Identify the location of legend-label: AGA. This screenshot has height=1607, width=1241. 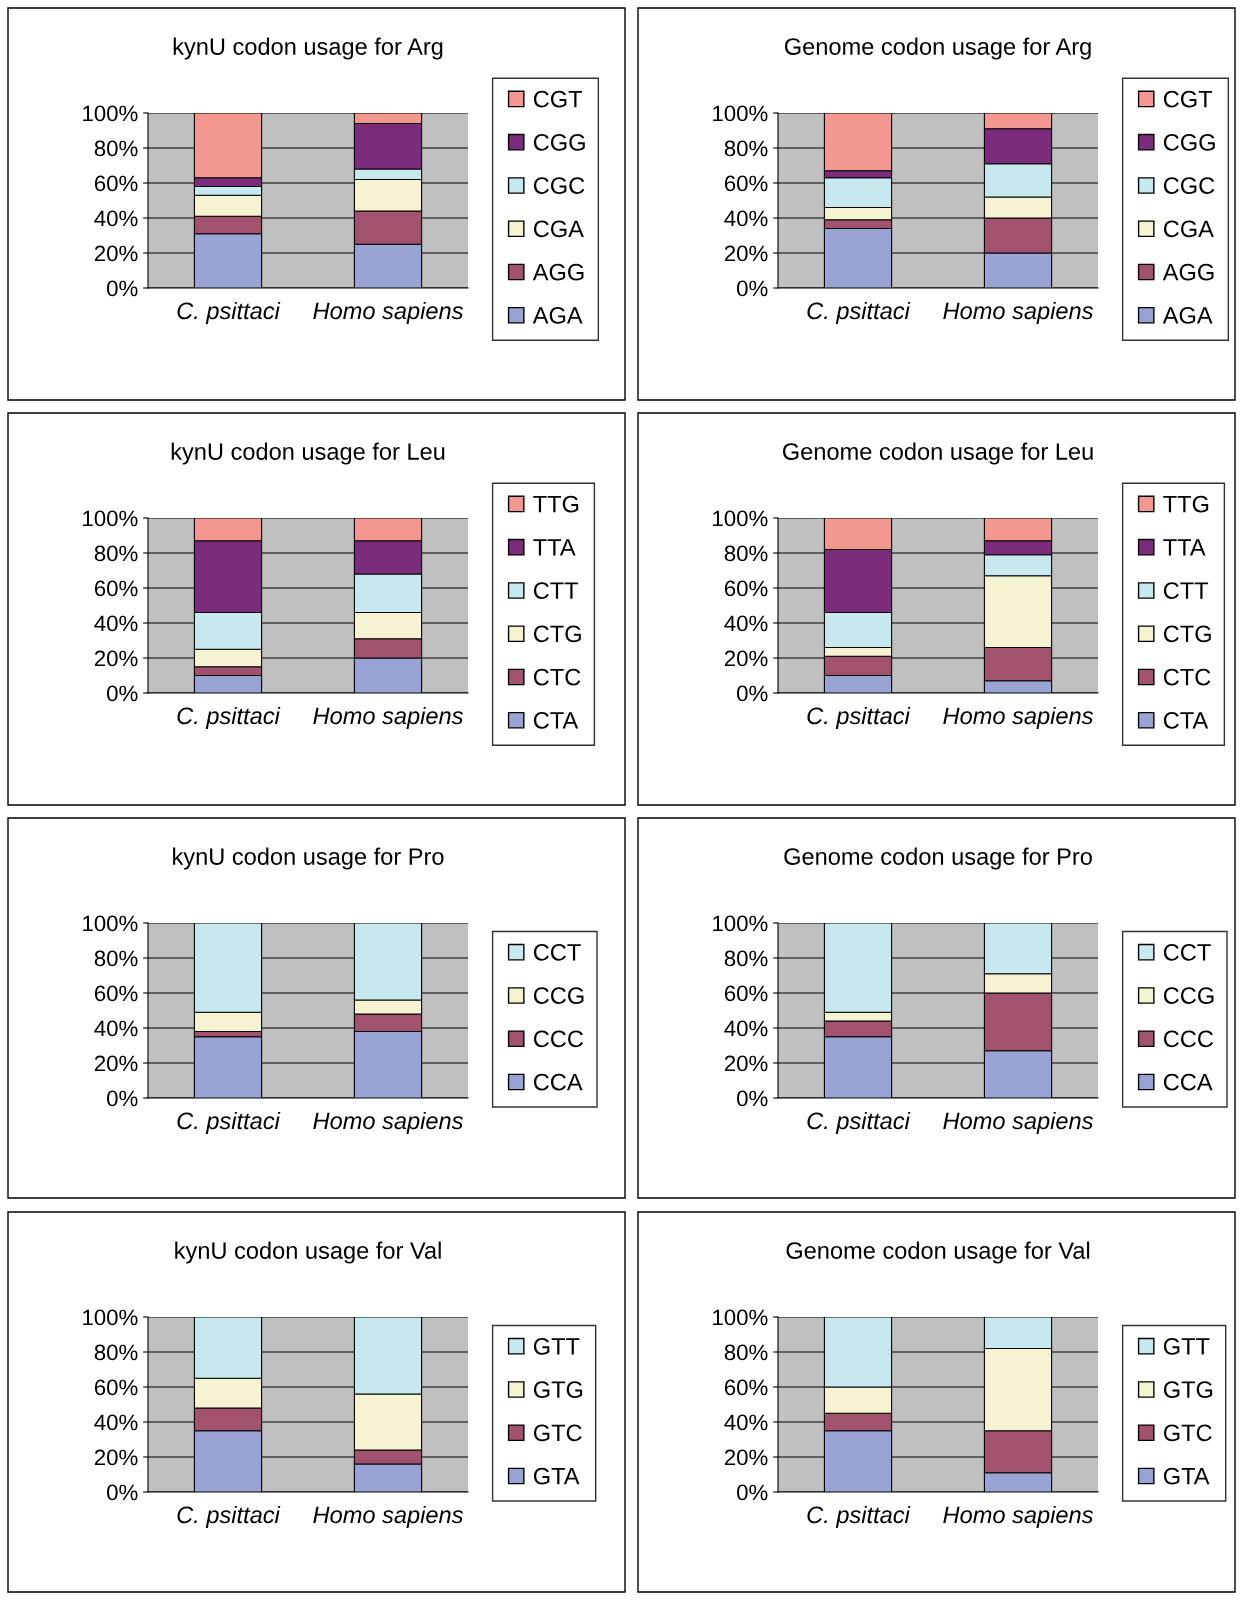
(557, 315).